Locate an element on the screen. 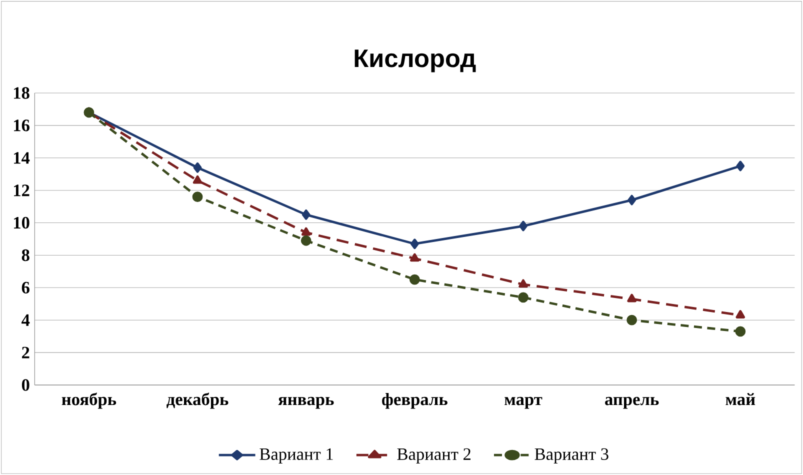  y-tick-label: 8 is located at coordinates (26, 255).